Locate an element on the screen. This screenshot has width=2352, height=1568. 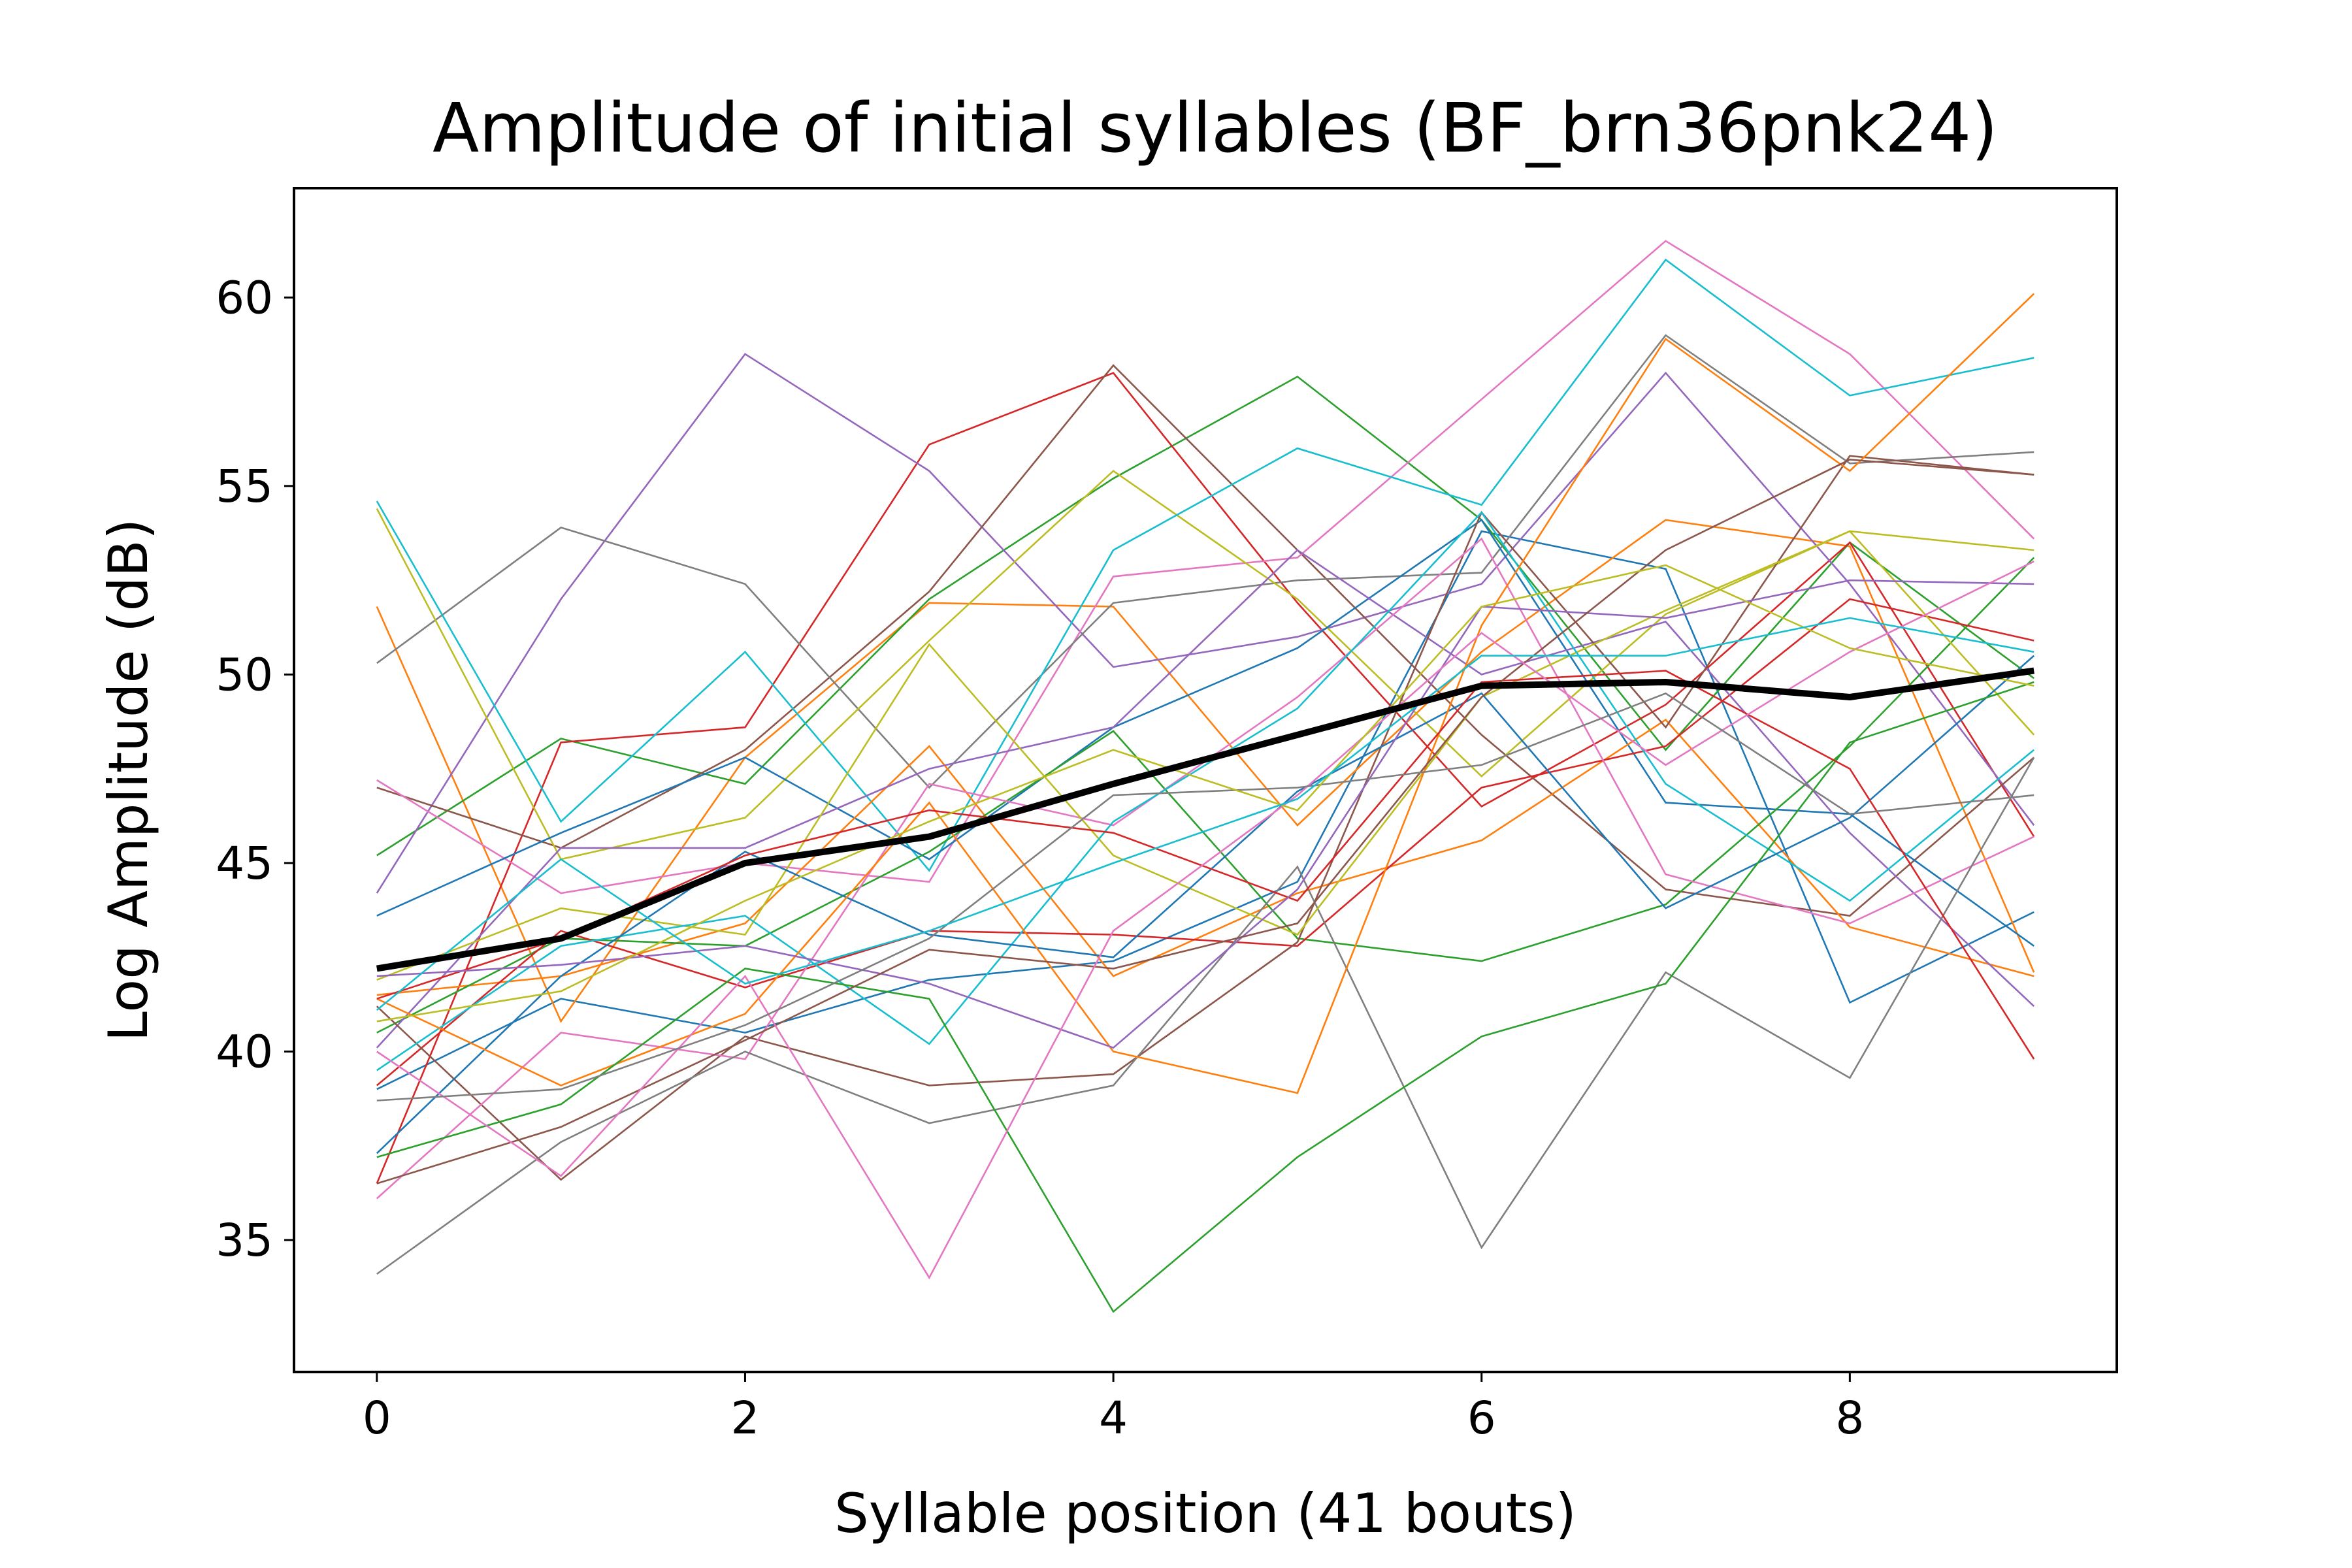
y-tick-label: 50 is located at coordinates (244, 675).